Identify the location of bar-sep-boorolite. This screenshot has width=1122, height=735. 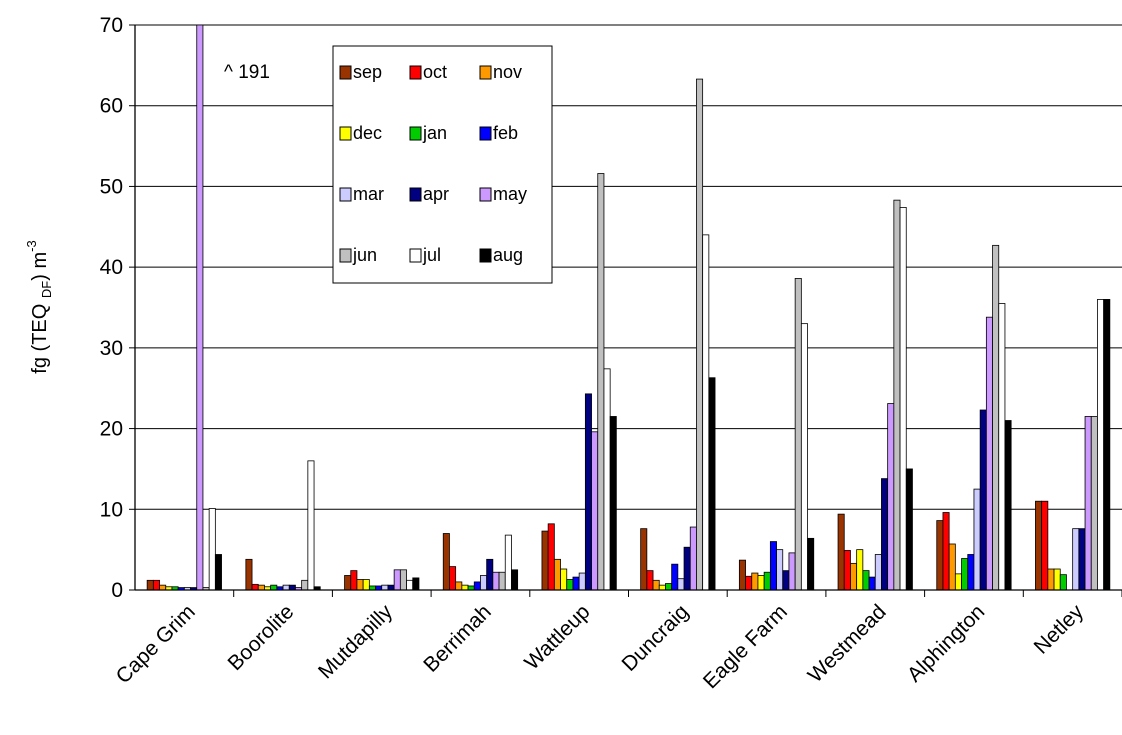
(249, 574).